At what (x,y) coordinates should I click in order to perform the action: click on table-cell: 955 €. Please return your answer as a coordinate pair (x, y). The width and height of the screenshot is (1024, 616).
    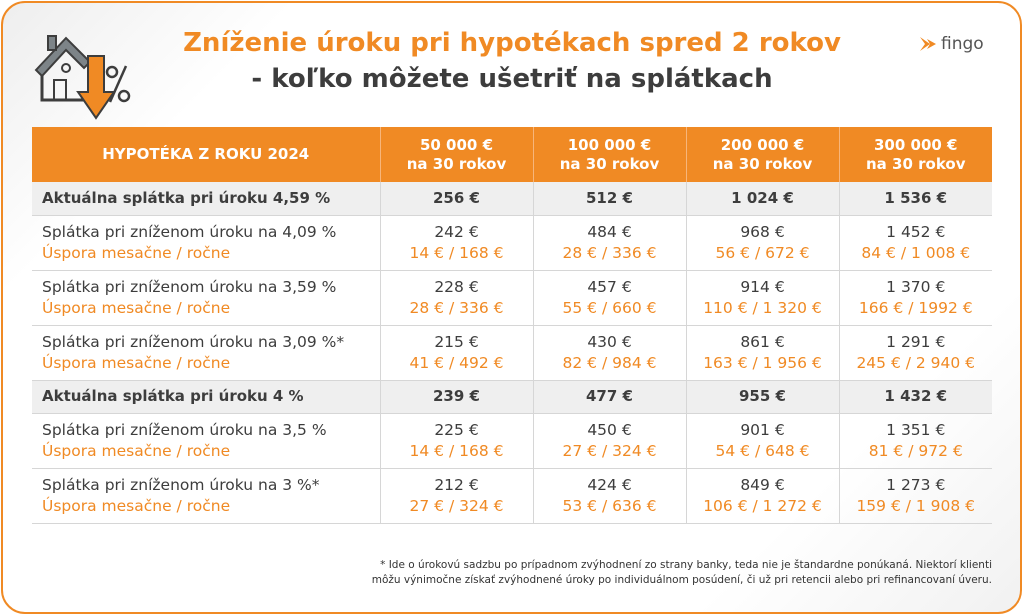
    Looking at the image, I should click on (763, 397).